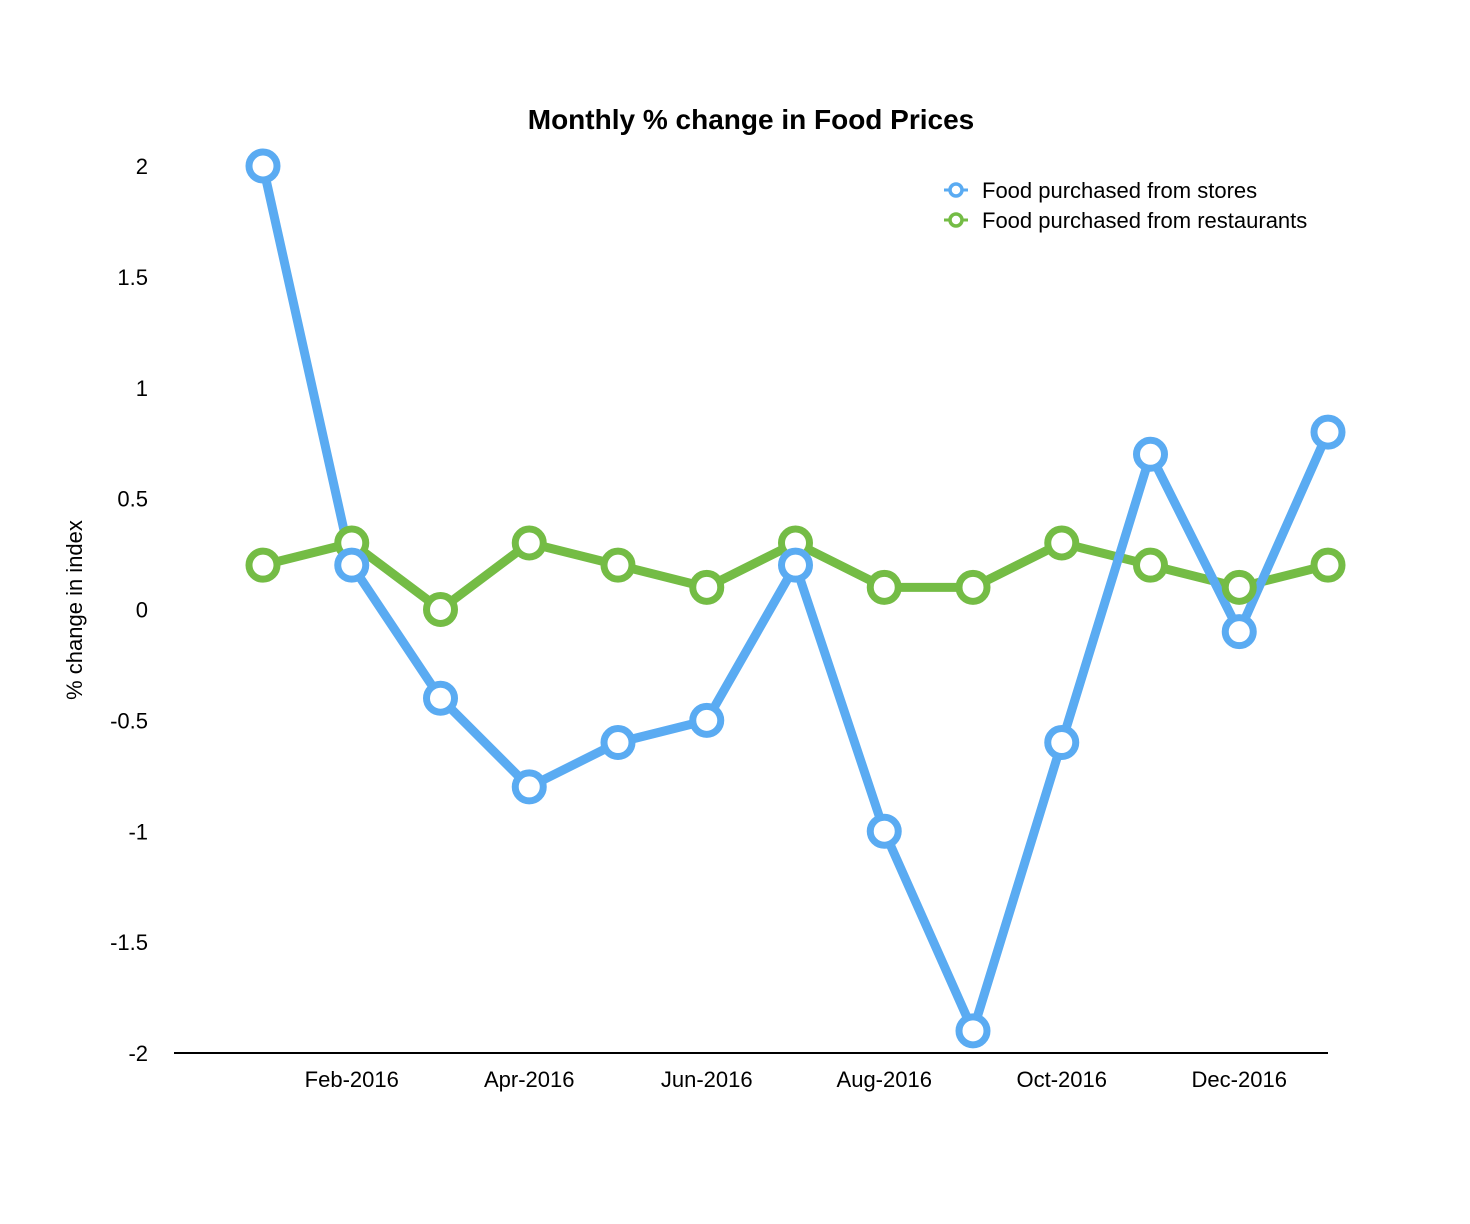 Image resolution: width=1470 pixels, height=1224 pixels. What do you see at coordinates (352, 1079) in the screenshot?
I see `x-tick-label: Feb-2016` at bounding box center [352, 1079].